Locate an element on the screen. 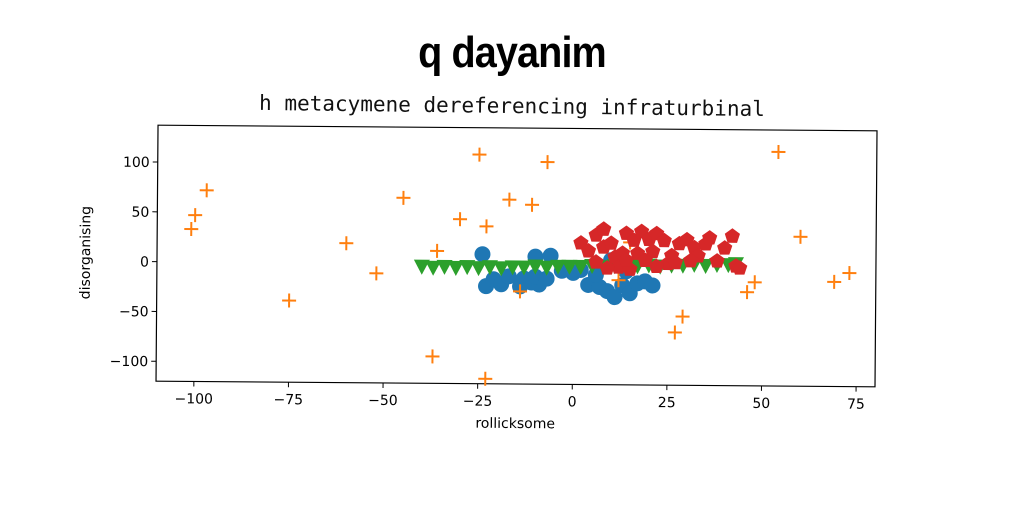  x-tick-label: 75 is located at coordinates (856, 405).